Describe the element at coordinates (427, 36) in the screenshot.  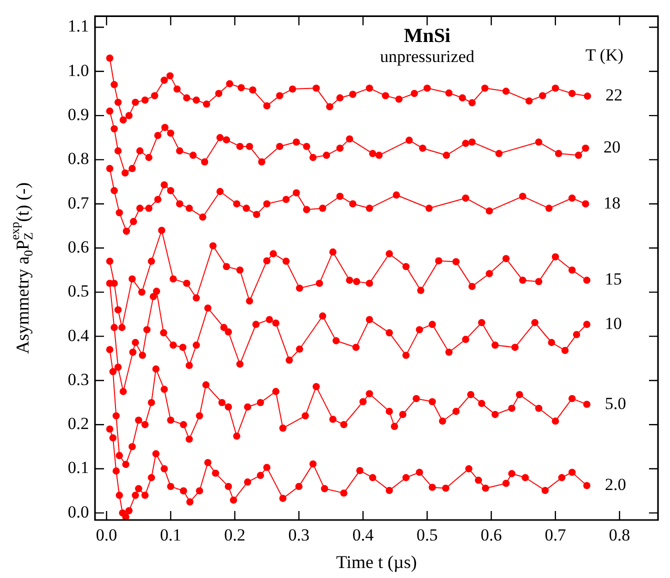
I see `chart-title: MnSi` at that location.